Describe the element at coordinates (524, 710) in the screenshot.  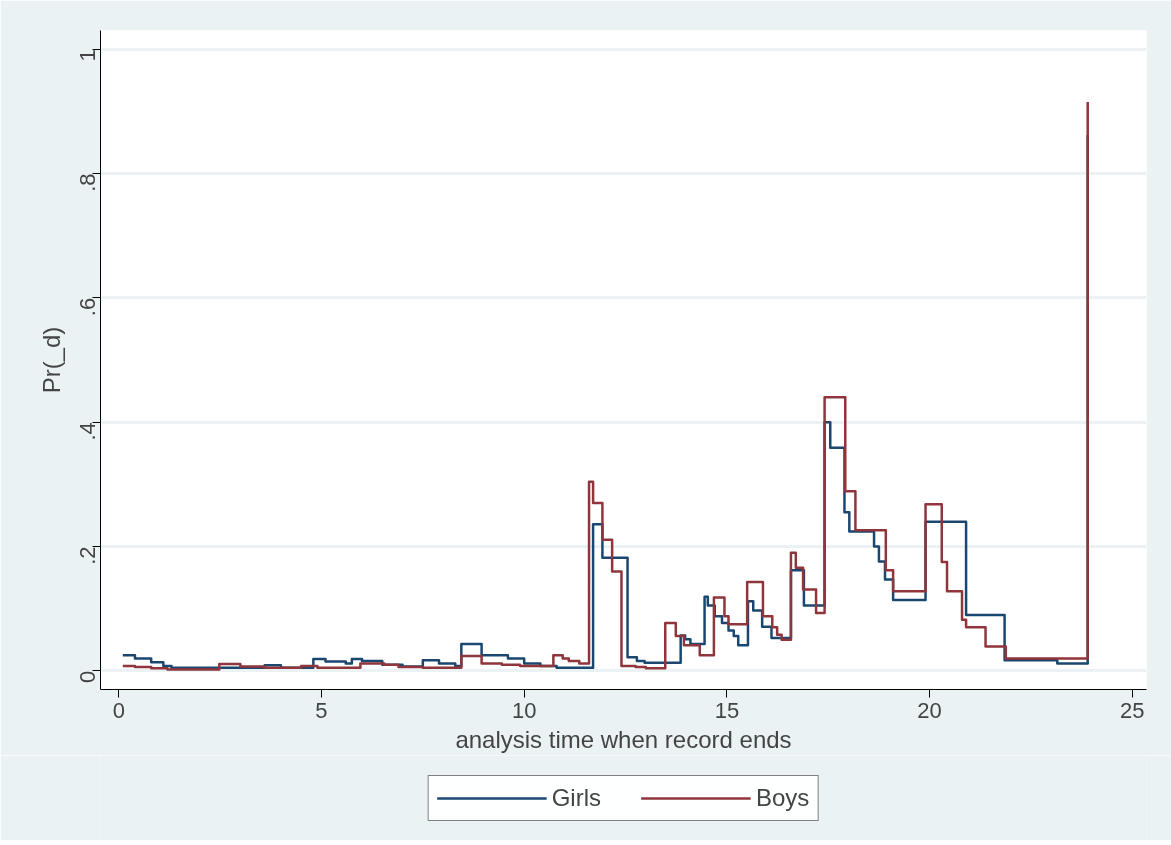
I see `x-tick-label: 10` at that location.